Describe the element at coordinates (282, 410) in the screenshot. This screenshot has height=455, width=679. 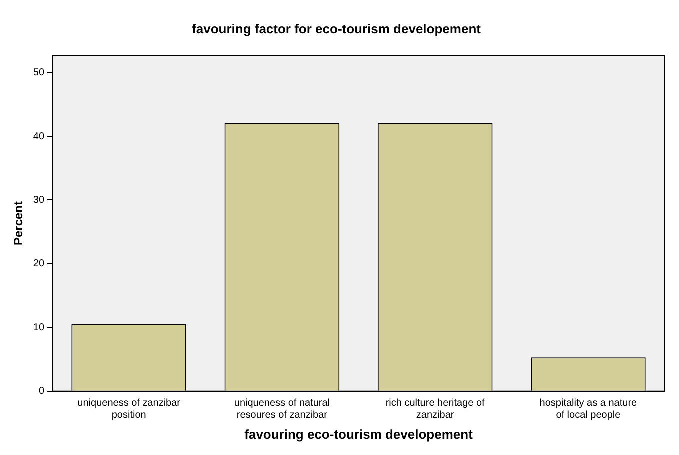
I see `x-tick-label: uniqueness of natural resoures of zanzibar` at that location.